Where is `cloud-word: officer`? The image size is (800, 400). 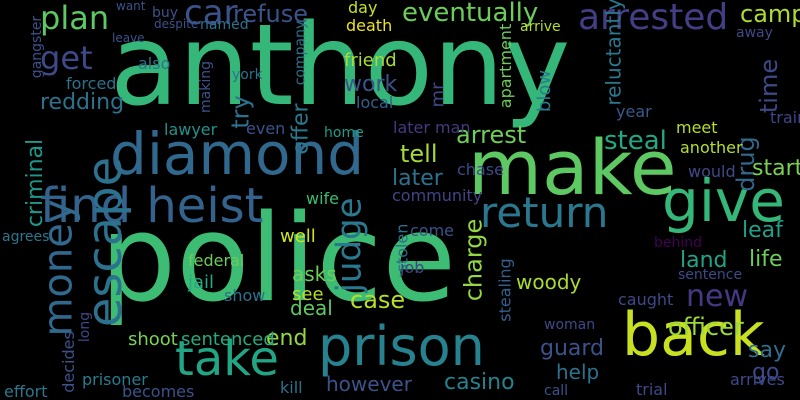 cloud-word: officer is located at coordinates (706, 327).